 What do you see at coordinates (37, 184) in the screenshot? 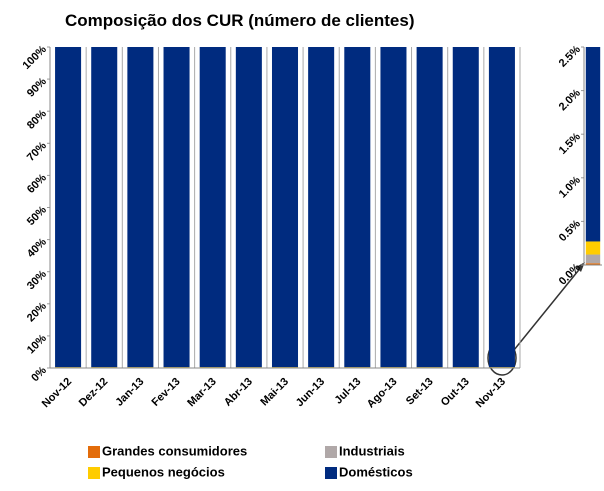
I see `y-tick-label: 60%` at bounding box center [37, 184].